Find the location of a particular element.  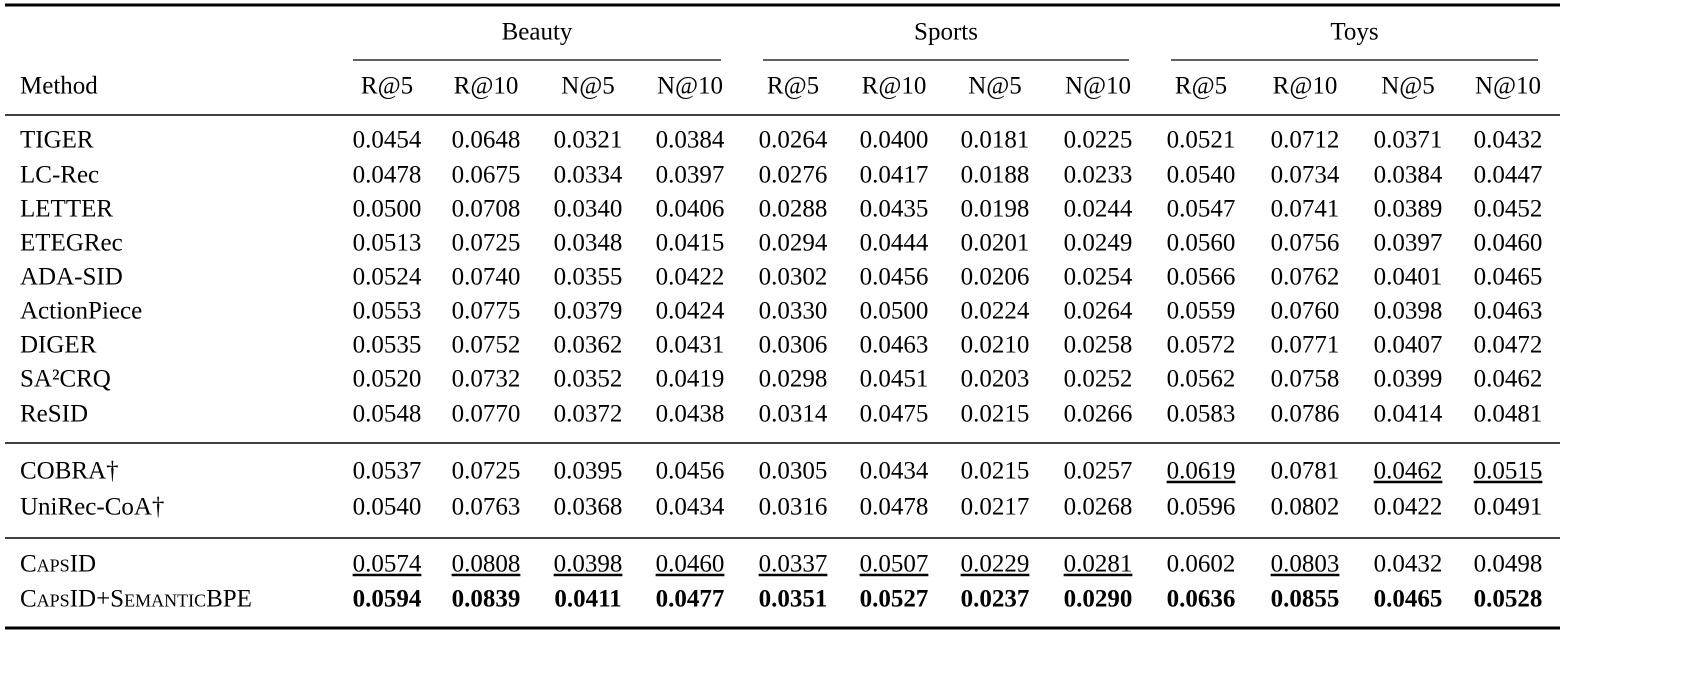

cell: 0.0756 is located at coordinates (1305, 243).